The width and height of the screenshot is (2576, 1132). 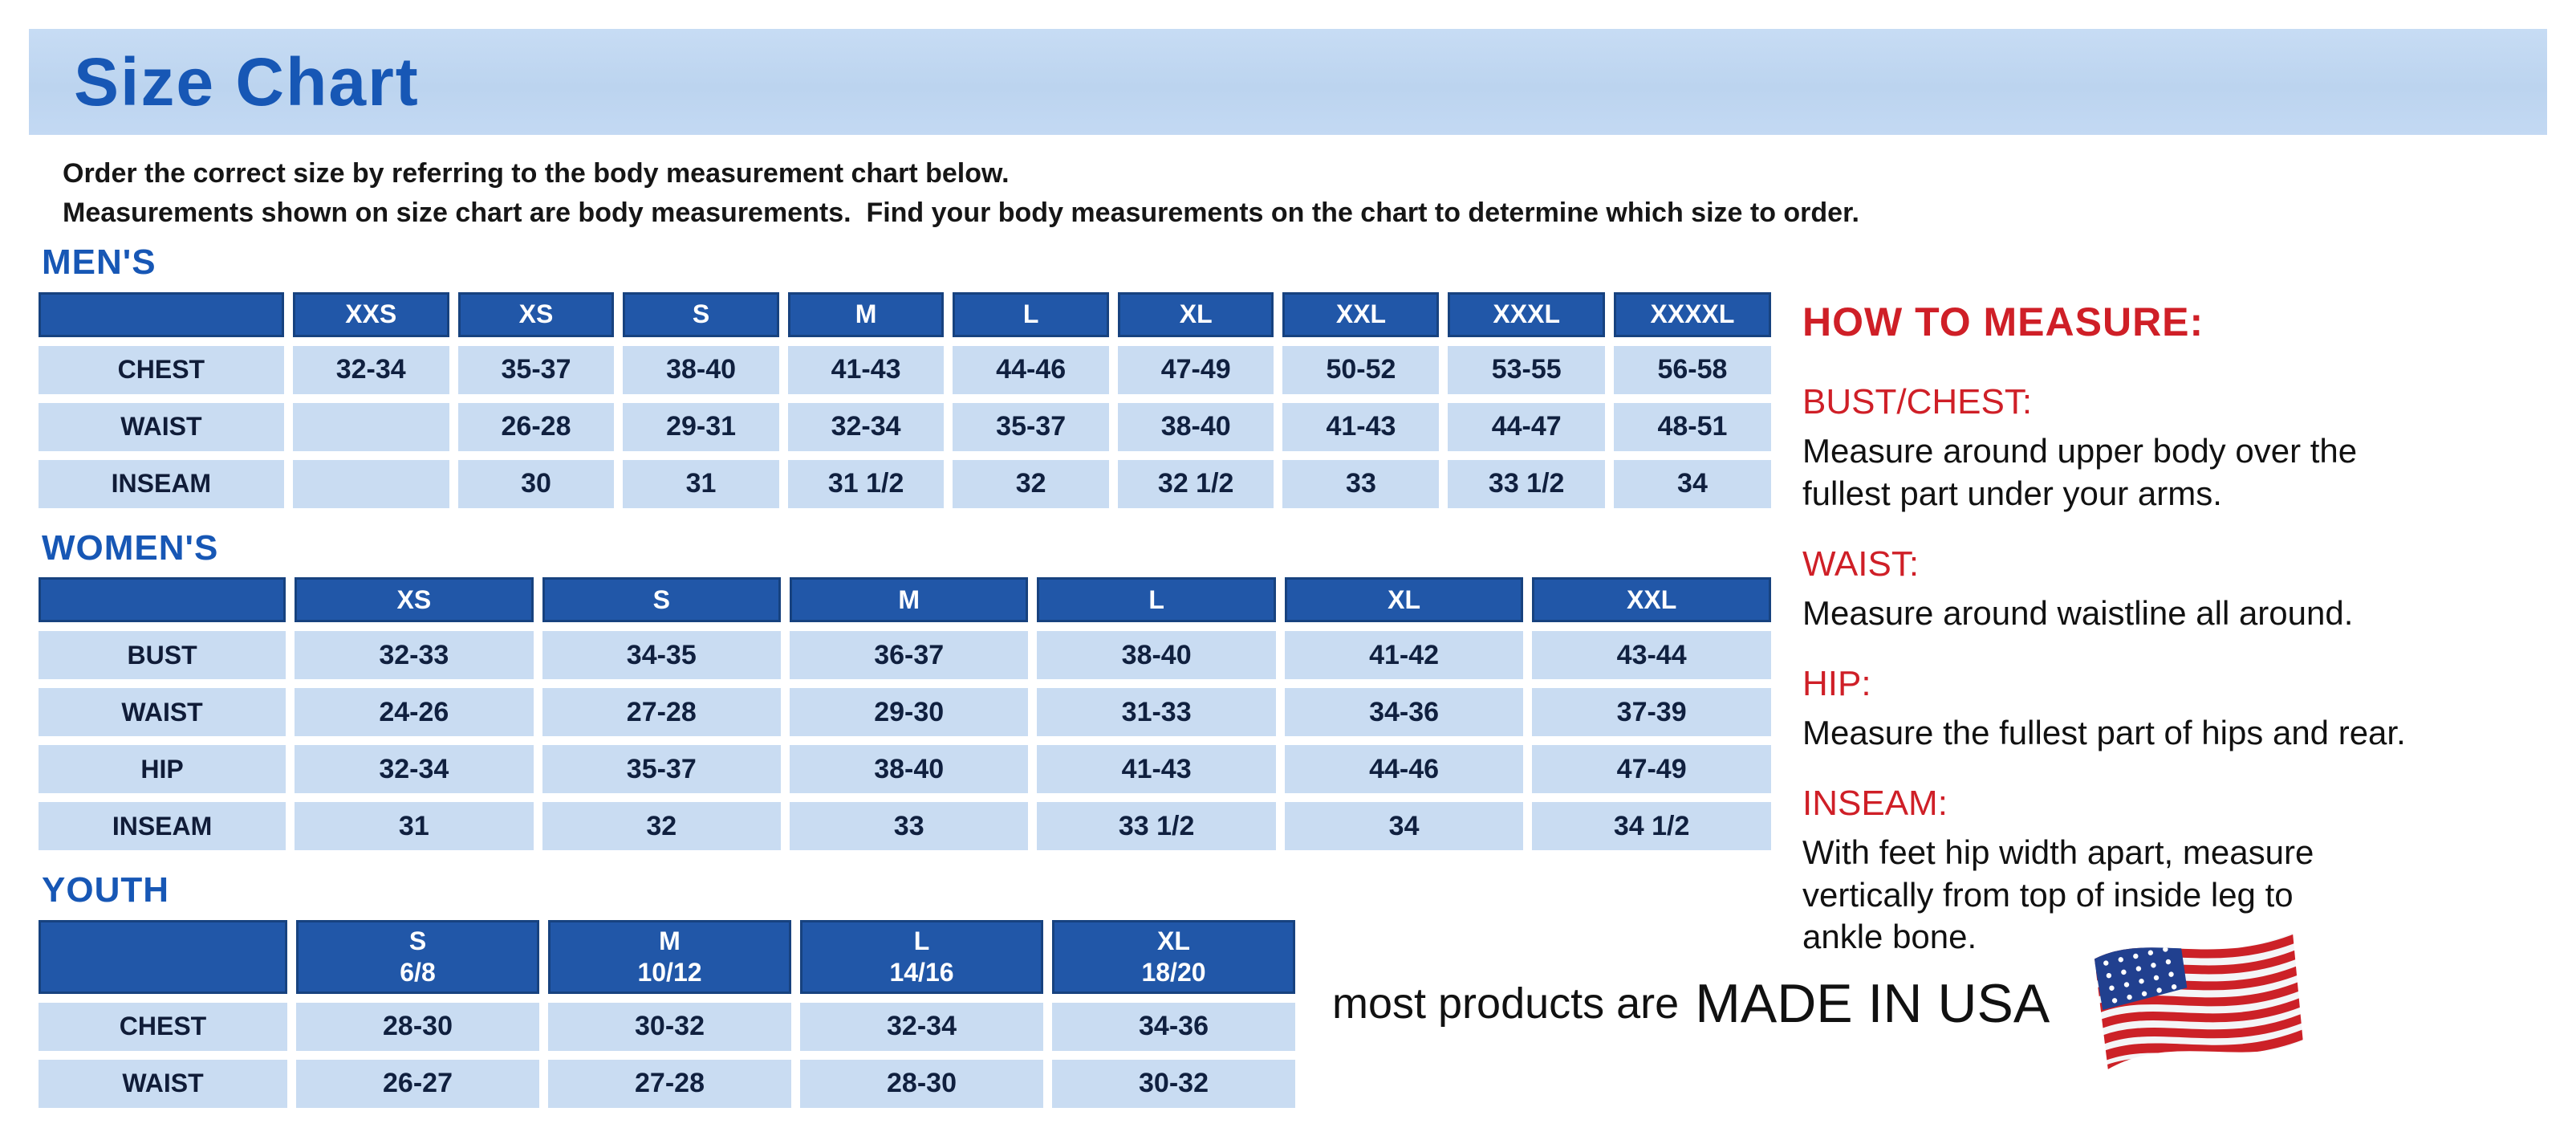 What do you see at coordinates (2003, 322) in the screenshot?
I see `how-to-measure-title: HOW TO MEASURE:` at bounding box center [2003, 322].